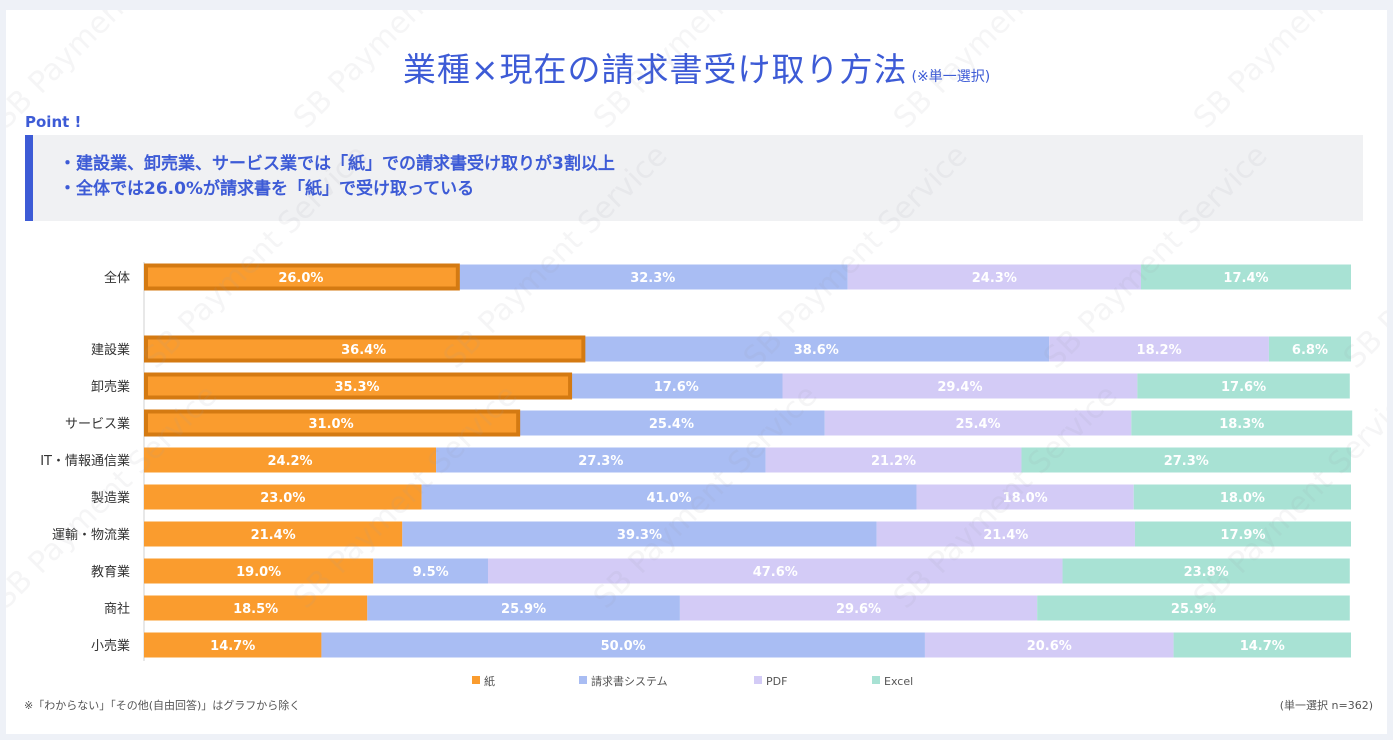 This screenshot has width=1393, height=740. Describe the element at coordinates (483, 681) in the screenshot. I see `legend-item: 紙` at that location.